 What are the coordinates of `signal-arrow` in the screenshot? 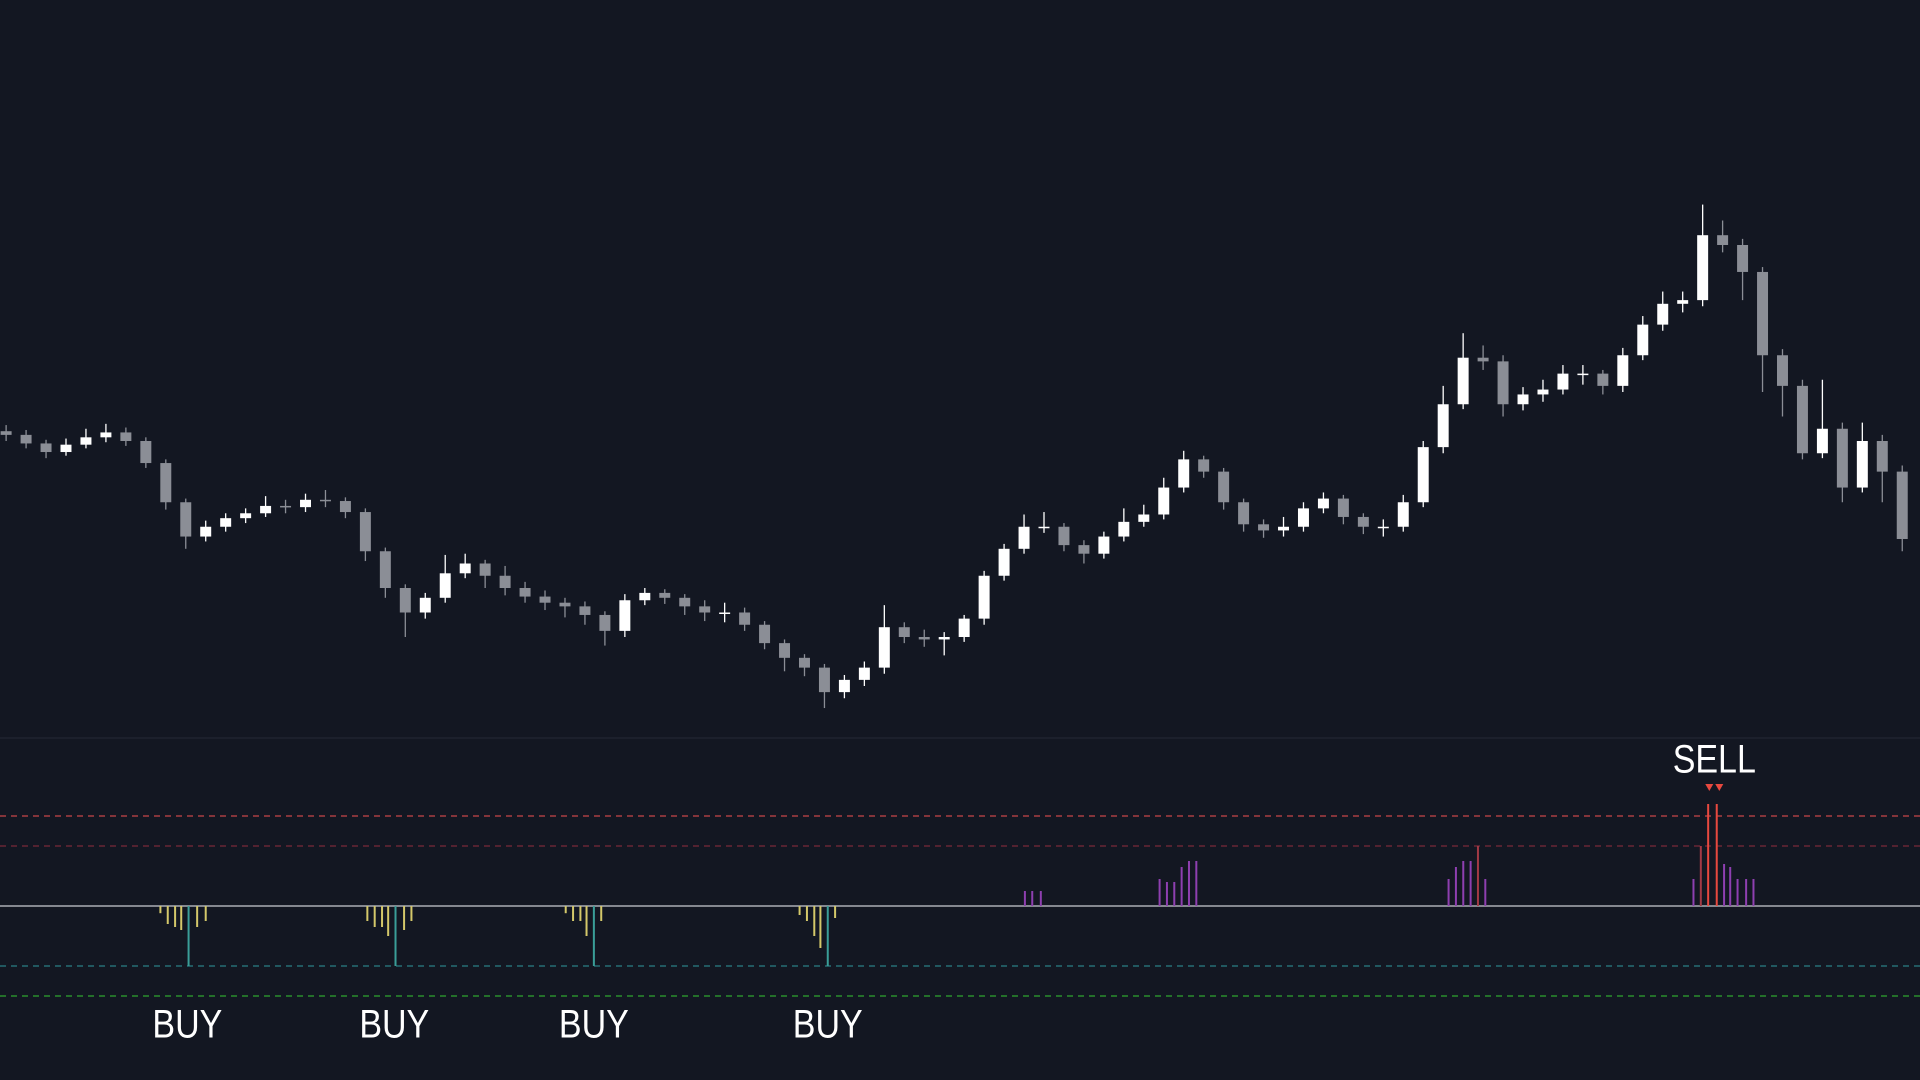 It's located at (1719, 787).